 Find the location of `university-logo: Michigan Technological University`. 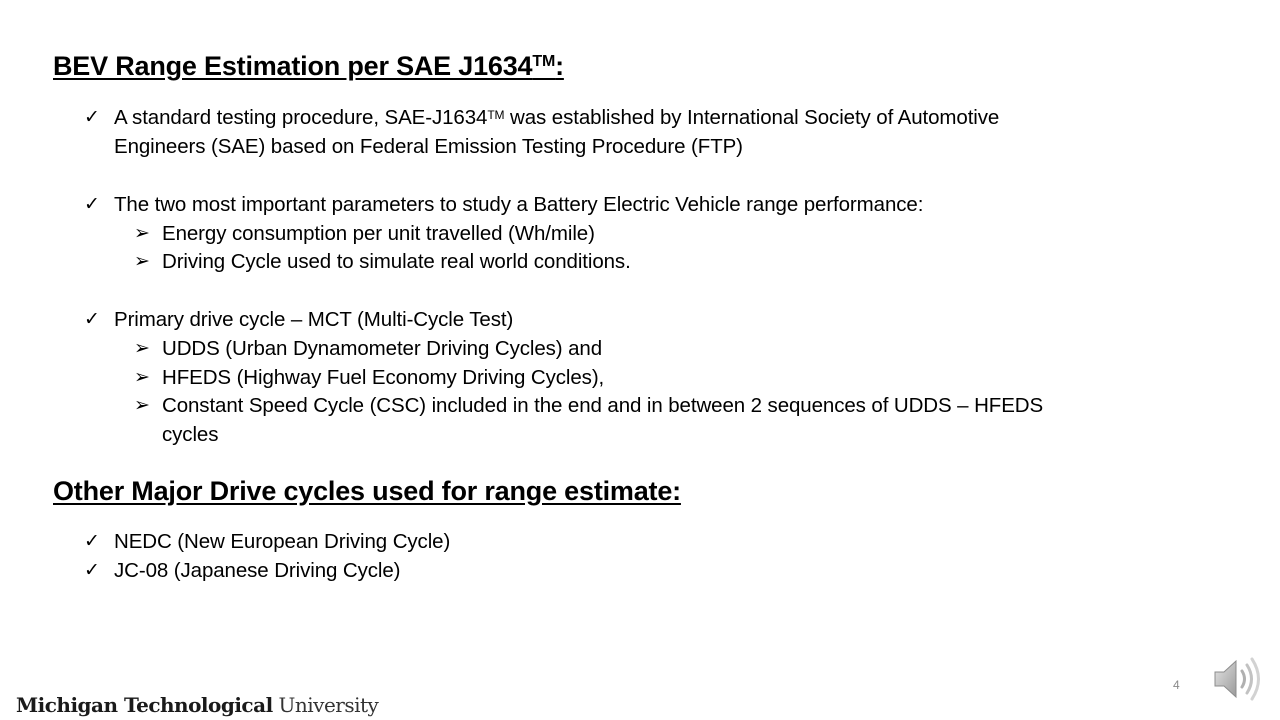

university-logo: Michigan Technological University is located at coordinates (197, 705).